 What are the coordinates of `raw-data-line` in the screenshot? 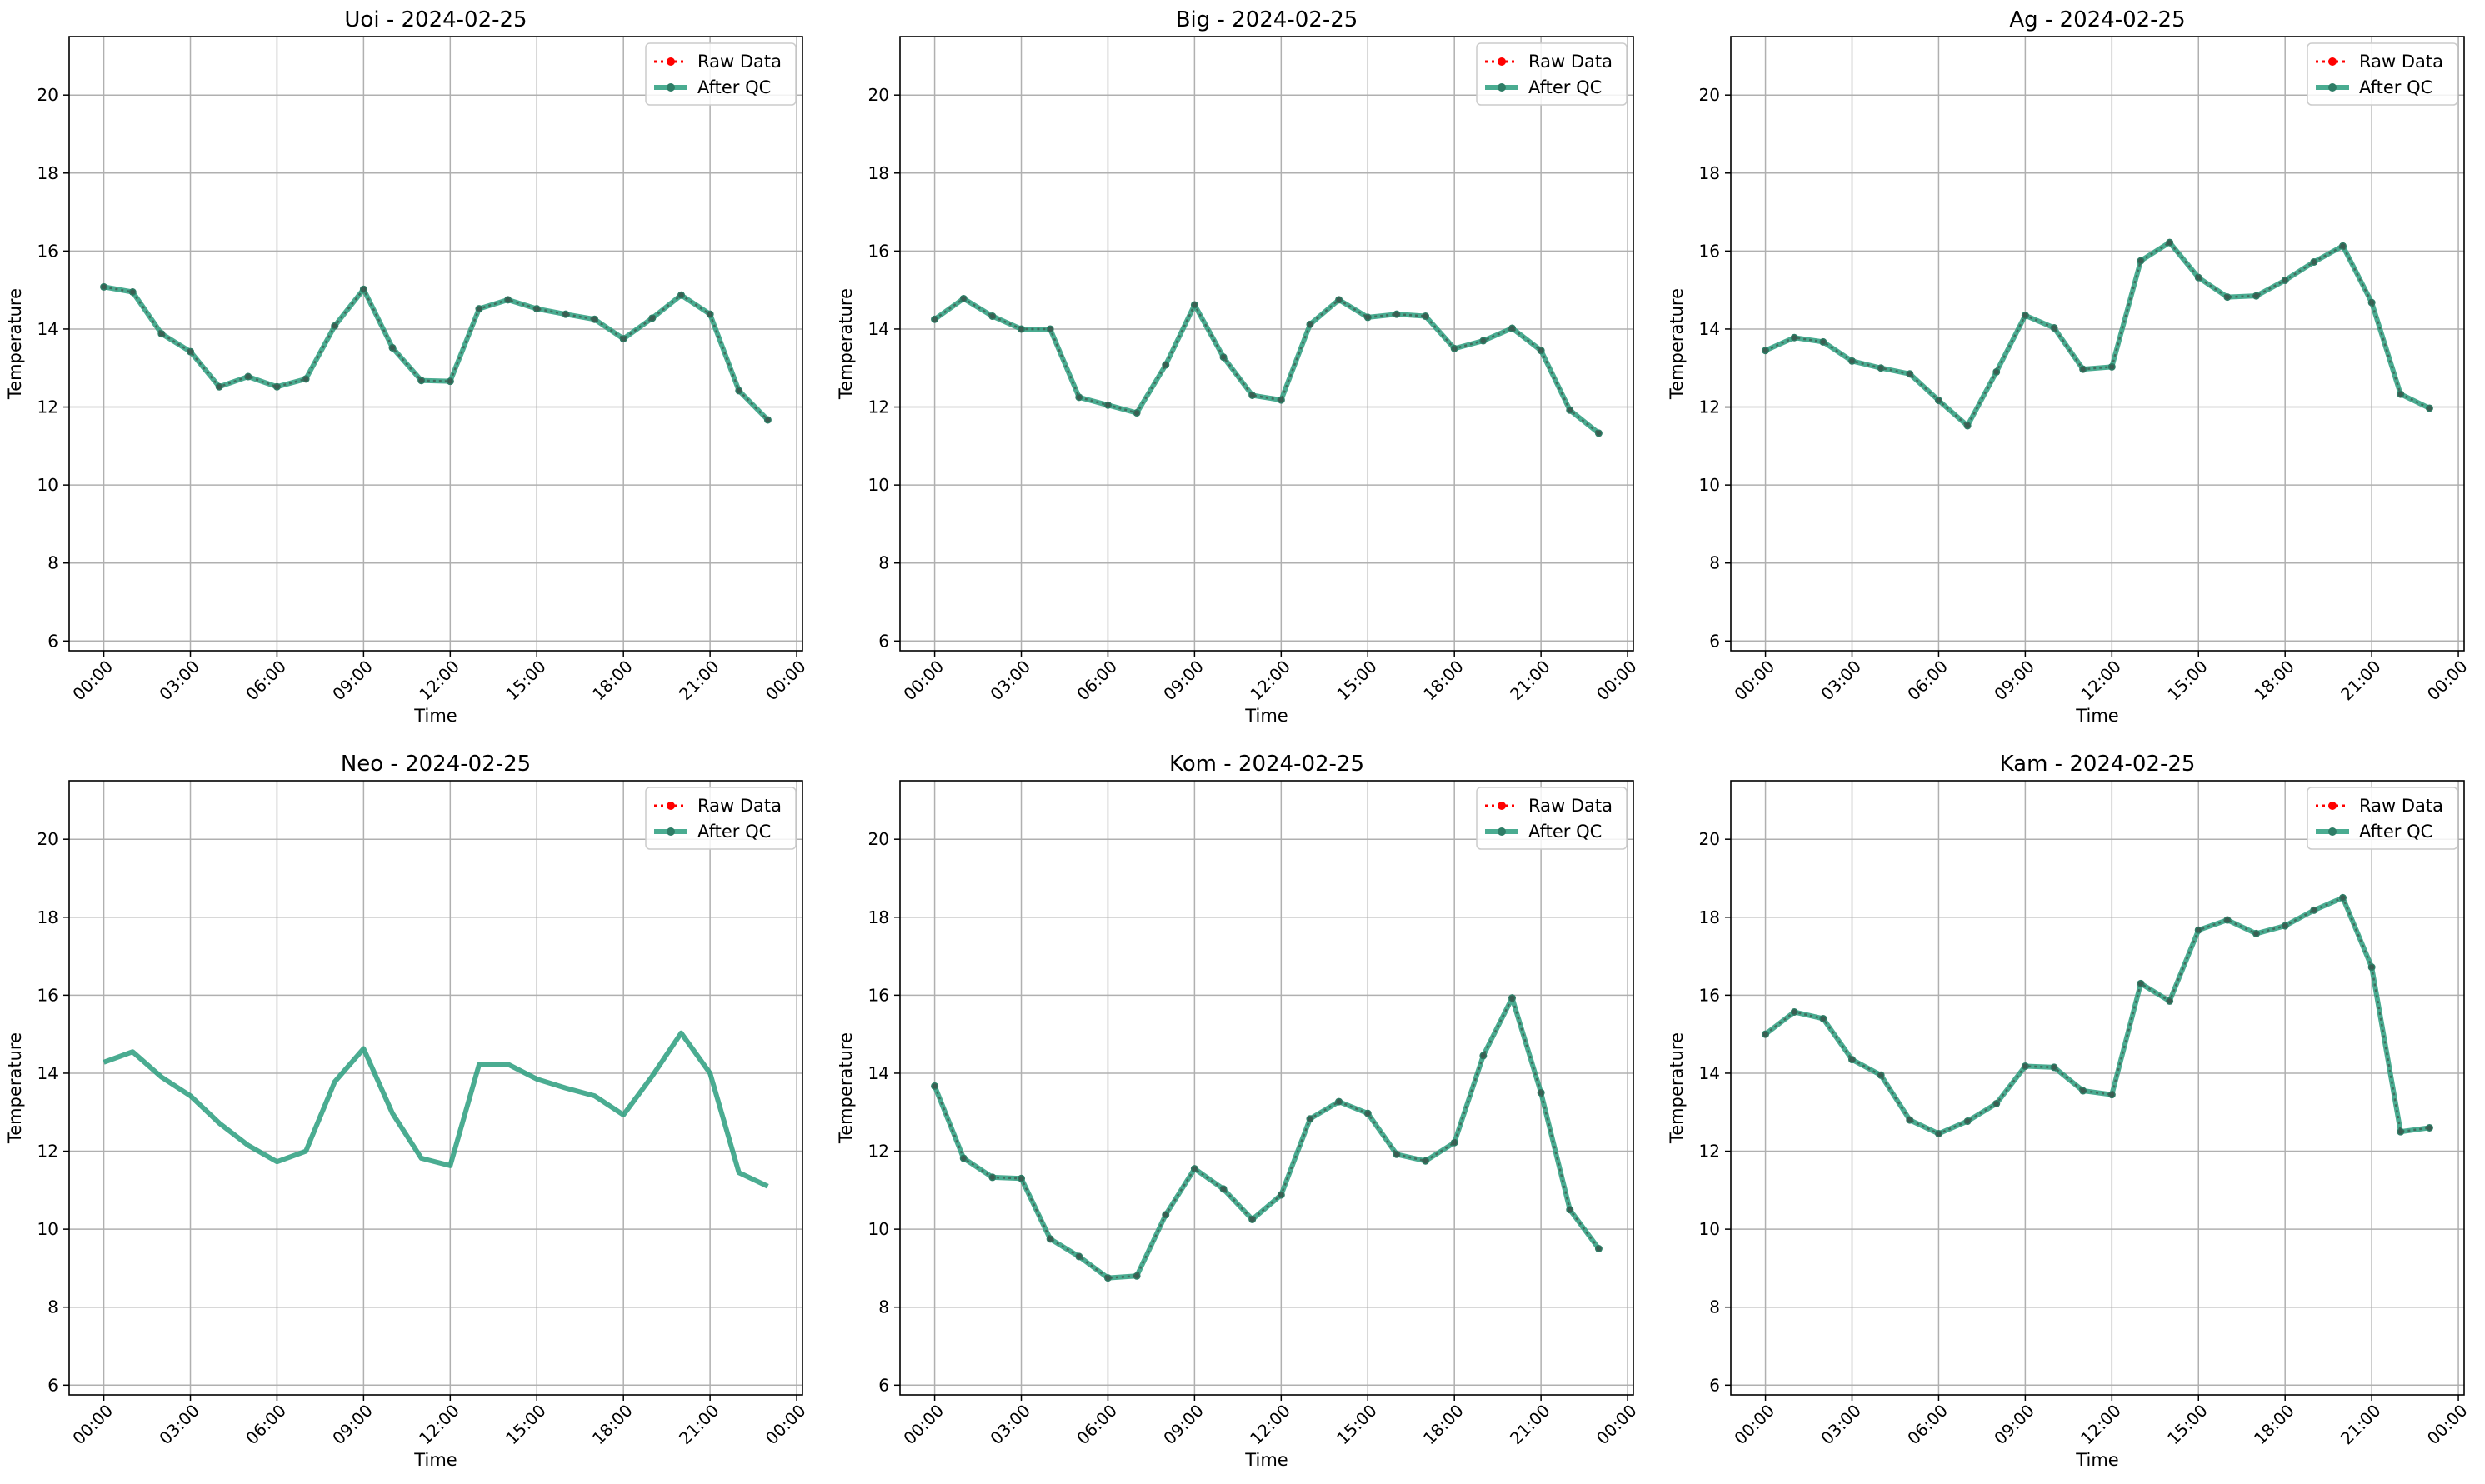 It's located at (436, 353).